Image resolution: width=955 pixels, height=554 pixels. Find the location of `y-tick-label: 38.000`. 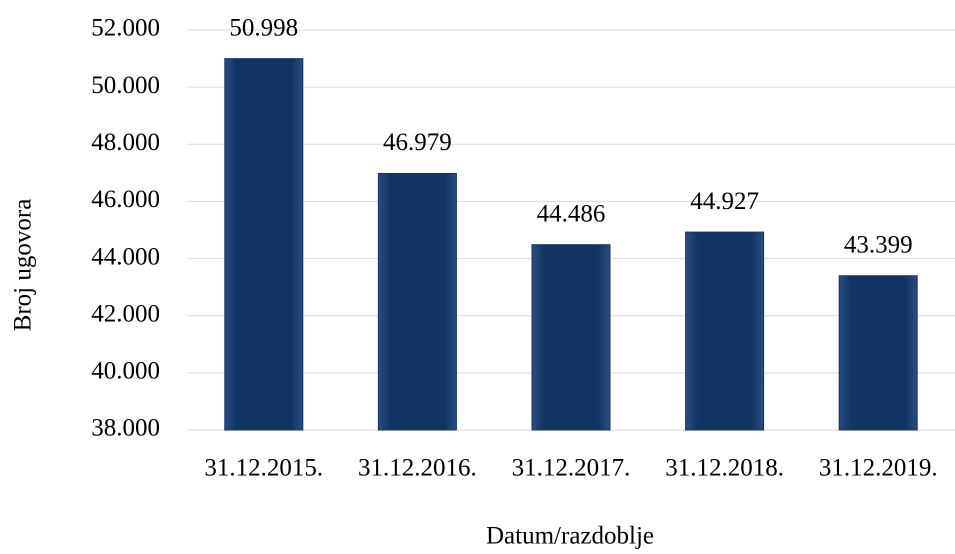

y-tick-label: 38.000 is located at coordinates (125, 428).